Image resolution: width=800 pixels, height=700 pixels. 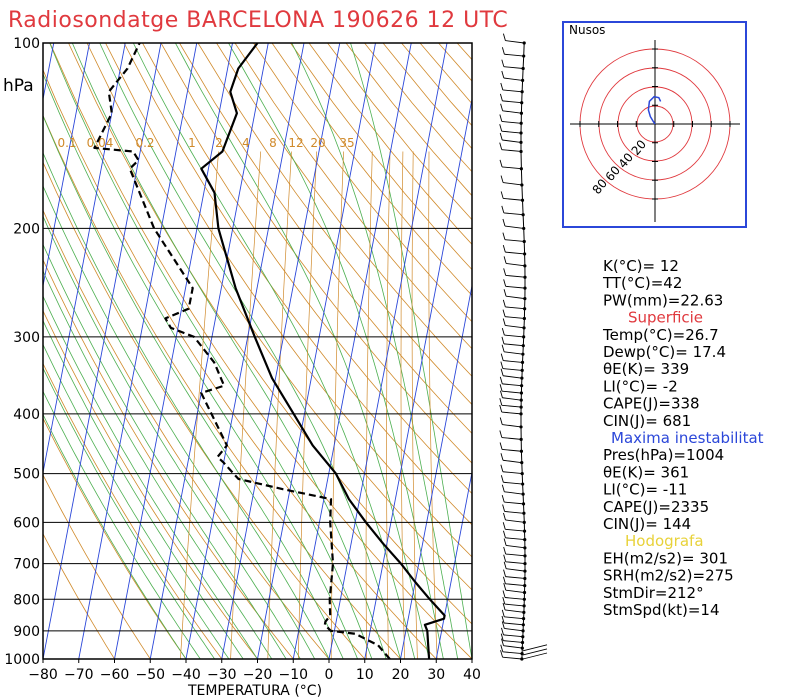 What do you see at coordinates (258, 675) in the screenshot?
I see `temperature-tick-label: −20` at bounding box center [258, 675].